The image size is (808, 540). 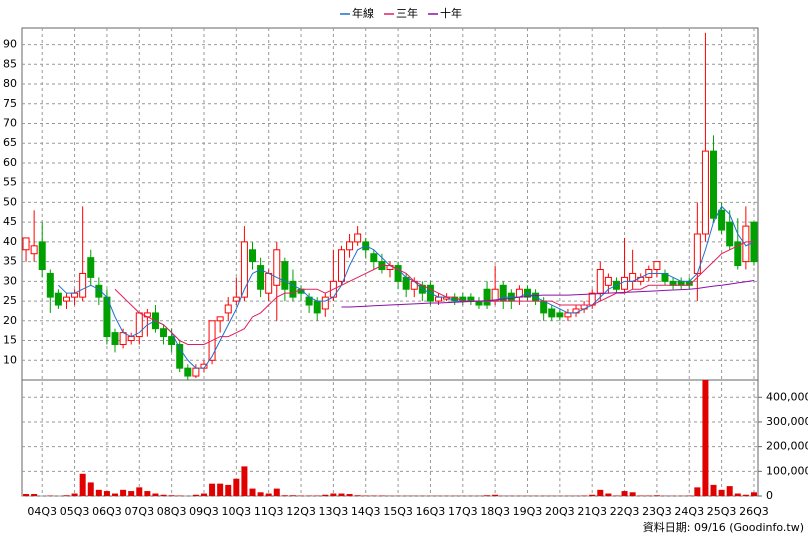 I want to click on x-tick-label: 08Q3, so click(x=172, y=511).